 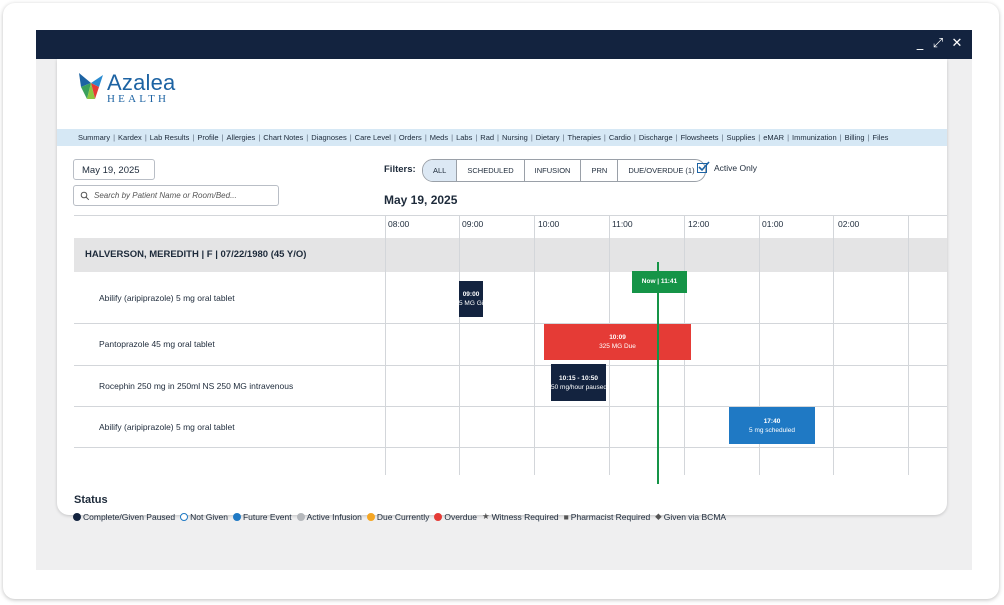 I want to click on nav-item: Rad, so click(x=487, y=137).